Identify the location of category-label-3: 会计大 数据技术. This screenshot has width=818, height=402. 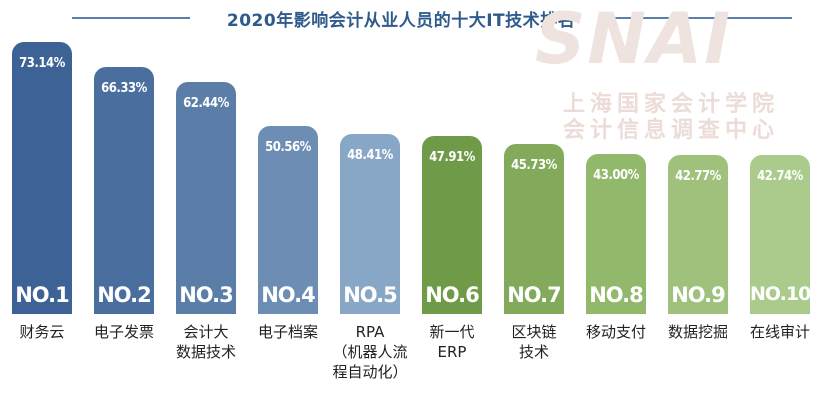
(205, 342).